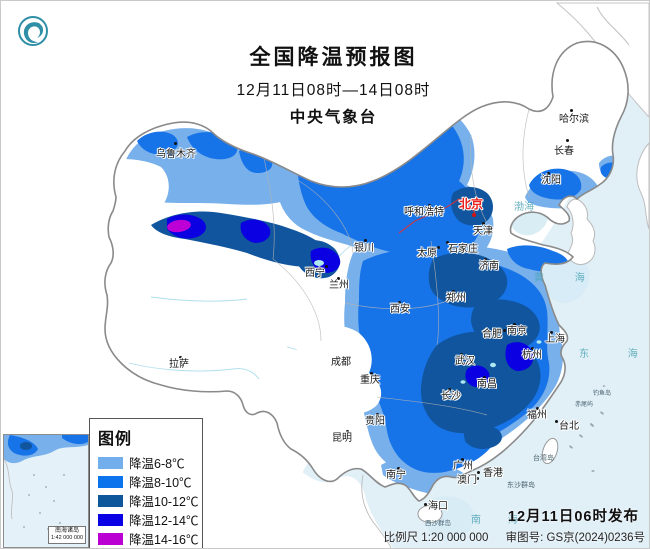  Describe the element at coordinates (66, 531) in the screenshot. I see `inset-label: 南海诸岛` at that location.